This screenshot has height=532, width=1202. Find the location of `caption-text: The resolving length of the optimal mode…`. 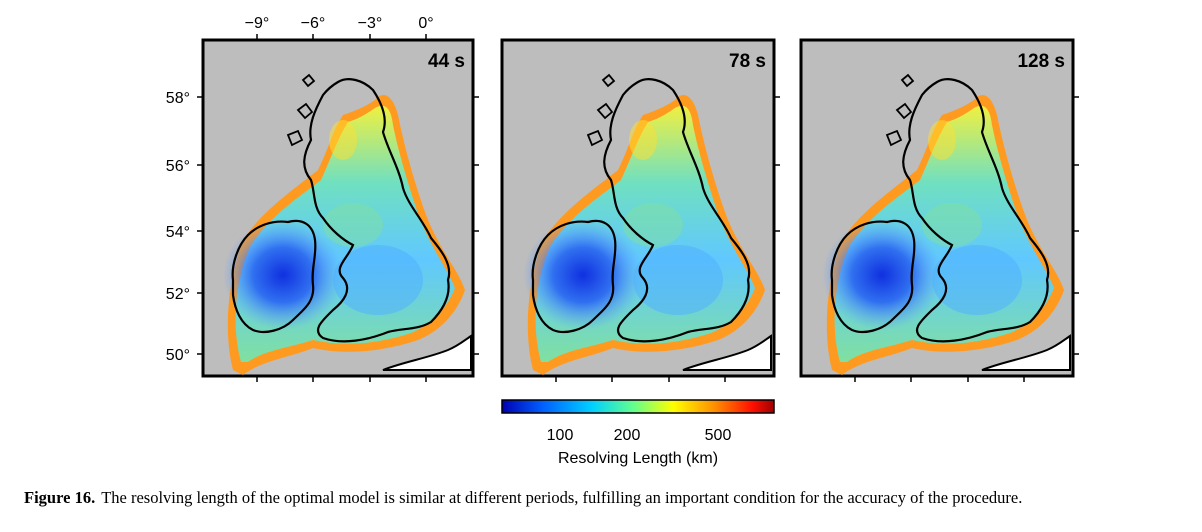

caption-text: The resolving length of the optimal mode… is located at coordinates (562, 497).